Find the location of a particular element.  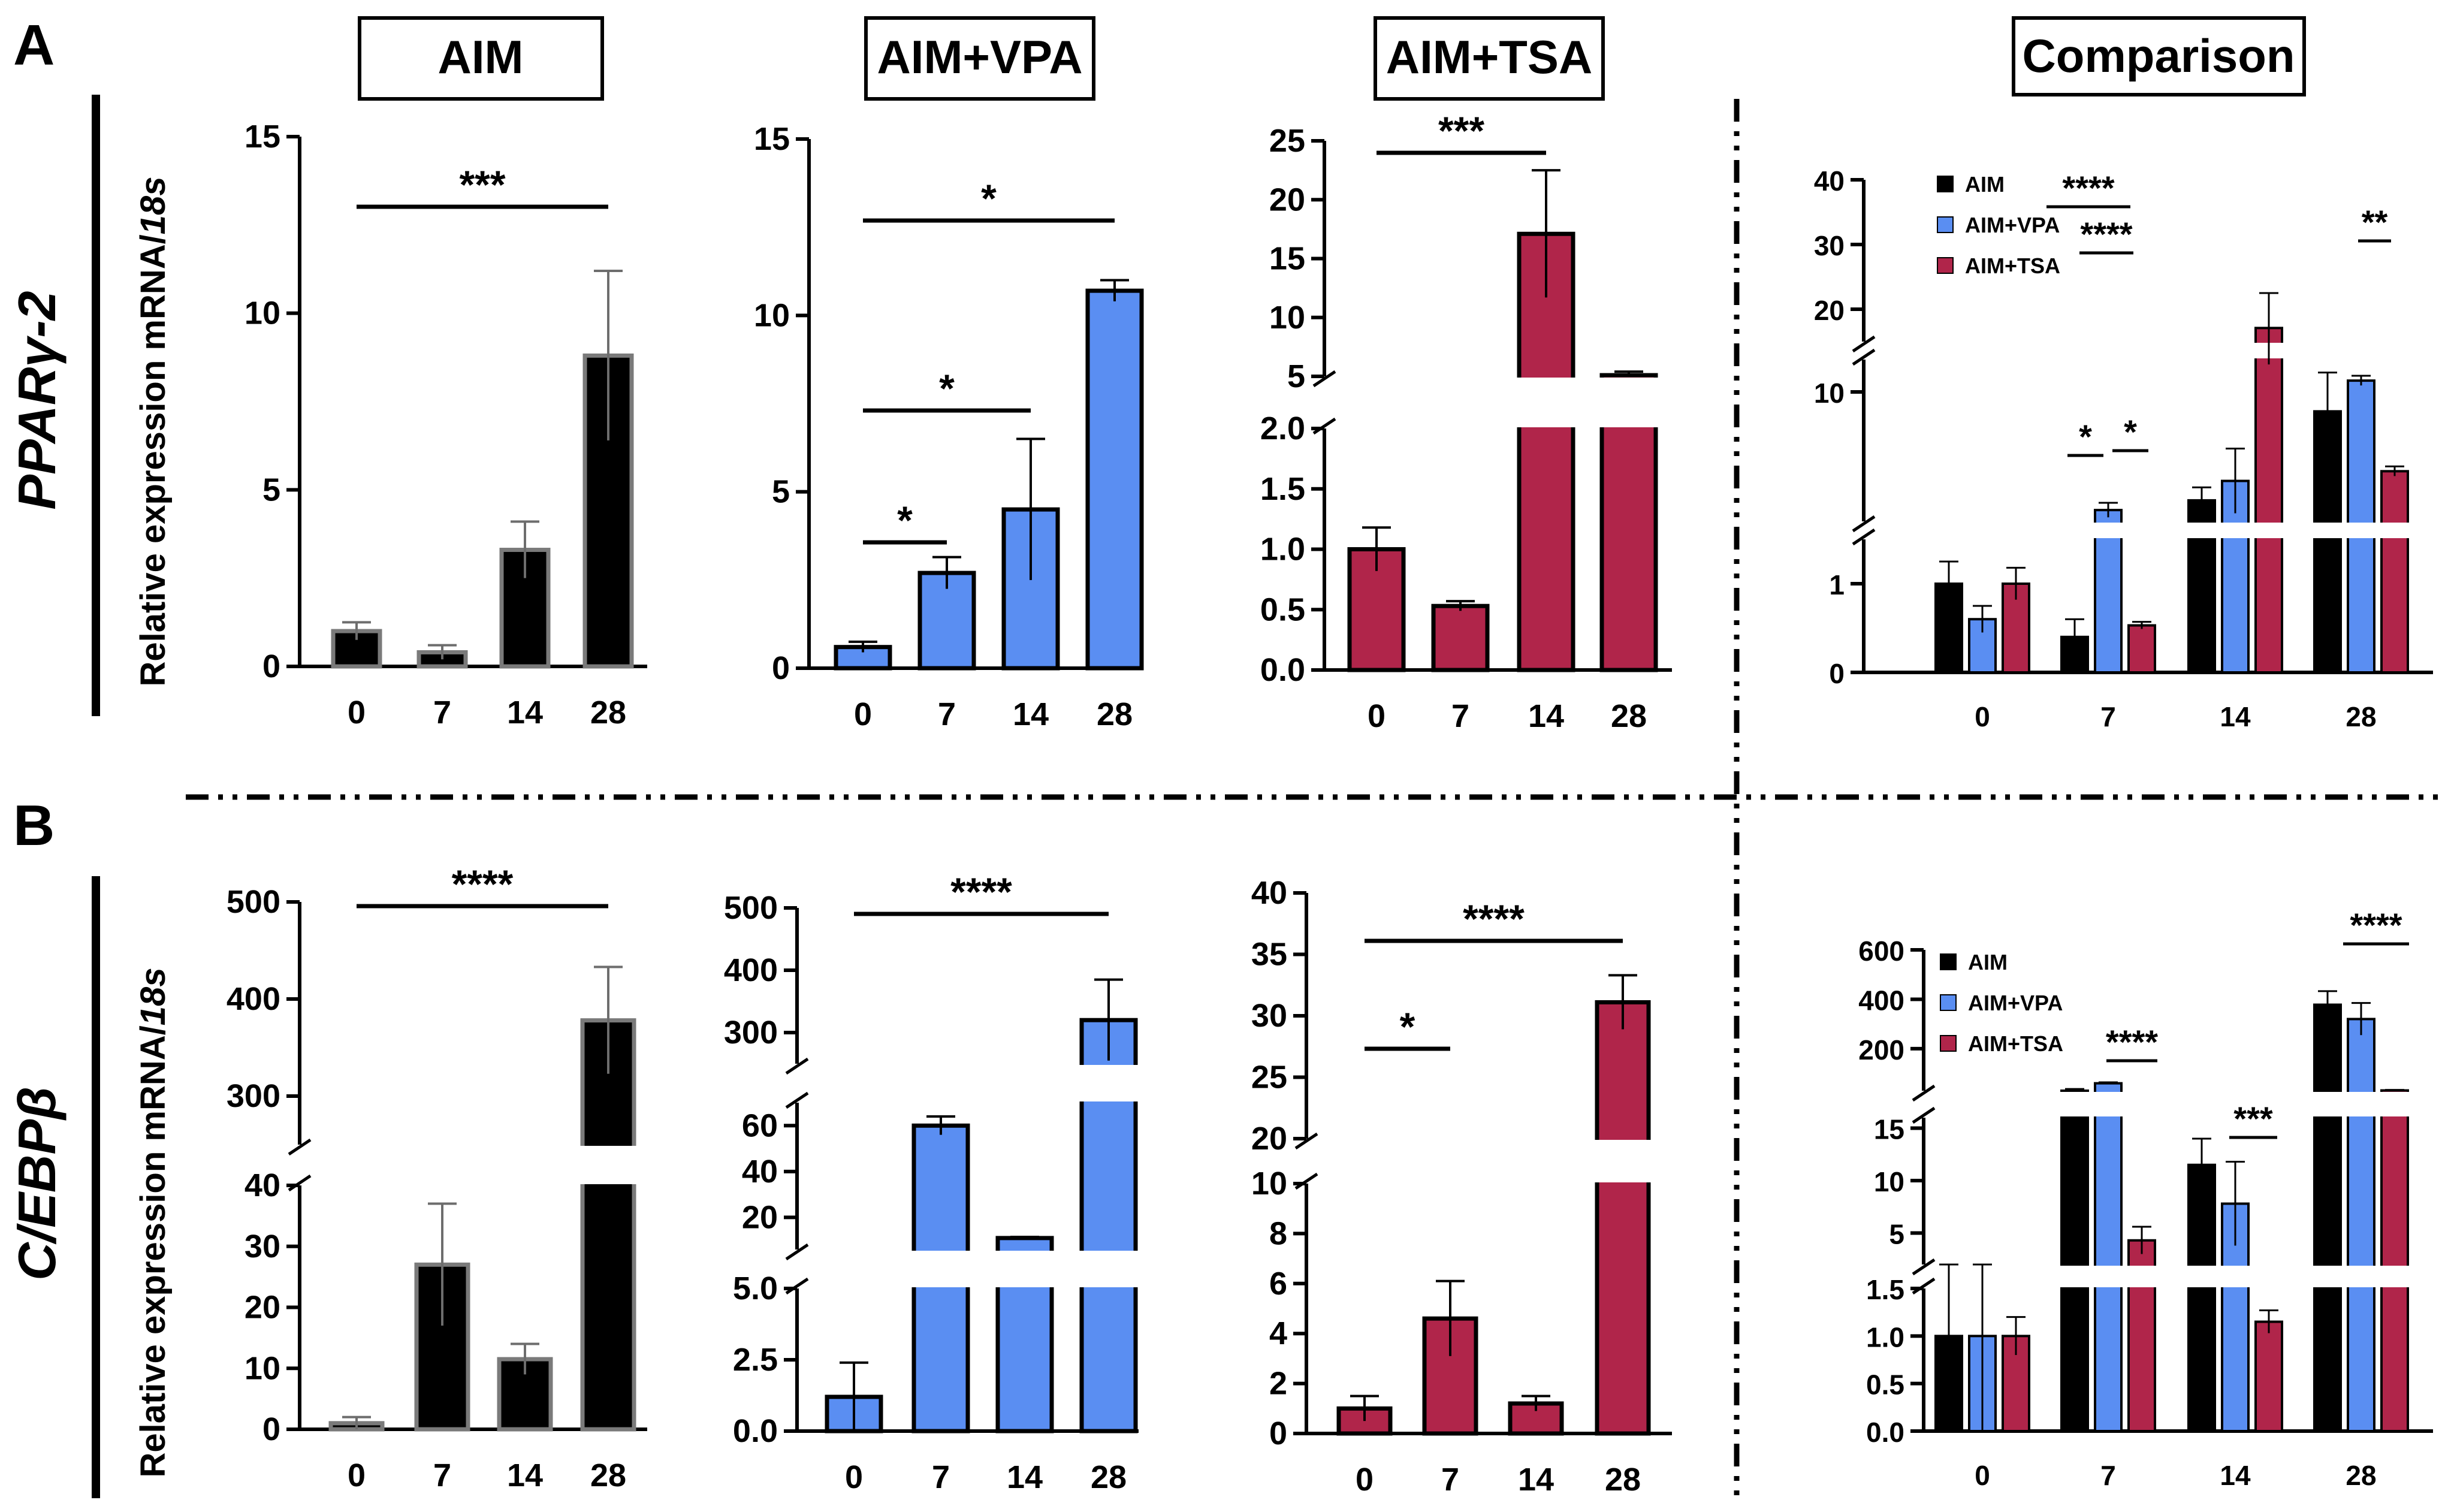

chart-A-TSA: 0.0 0.5 1.0 1.5 2.0 5 10 15 20 25 0 7 14 28 *** is located at coordinates (1466, 421).